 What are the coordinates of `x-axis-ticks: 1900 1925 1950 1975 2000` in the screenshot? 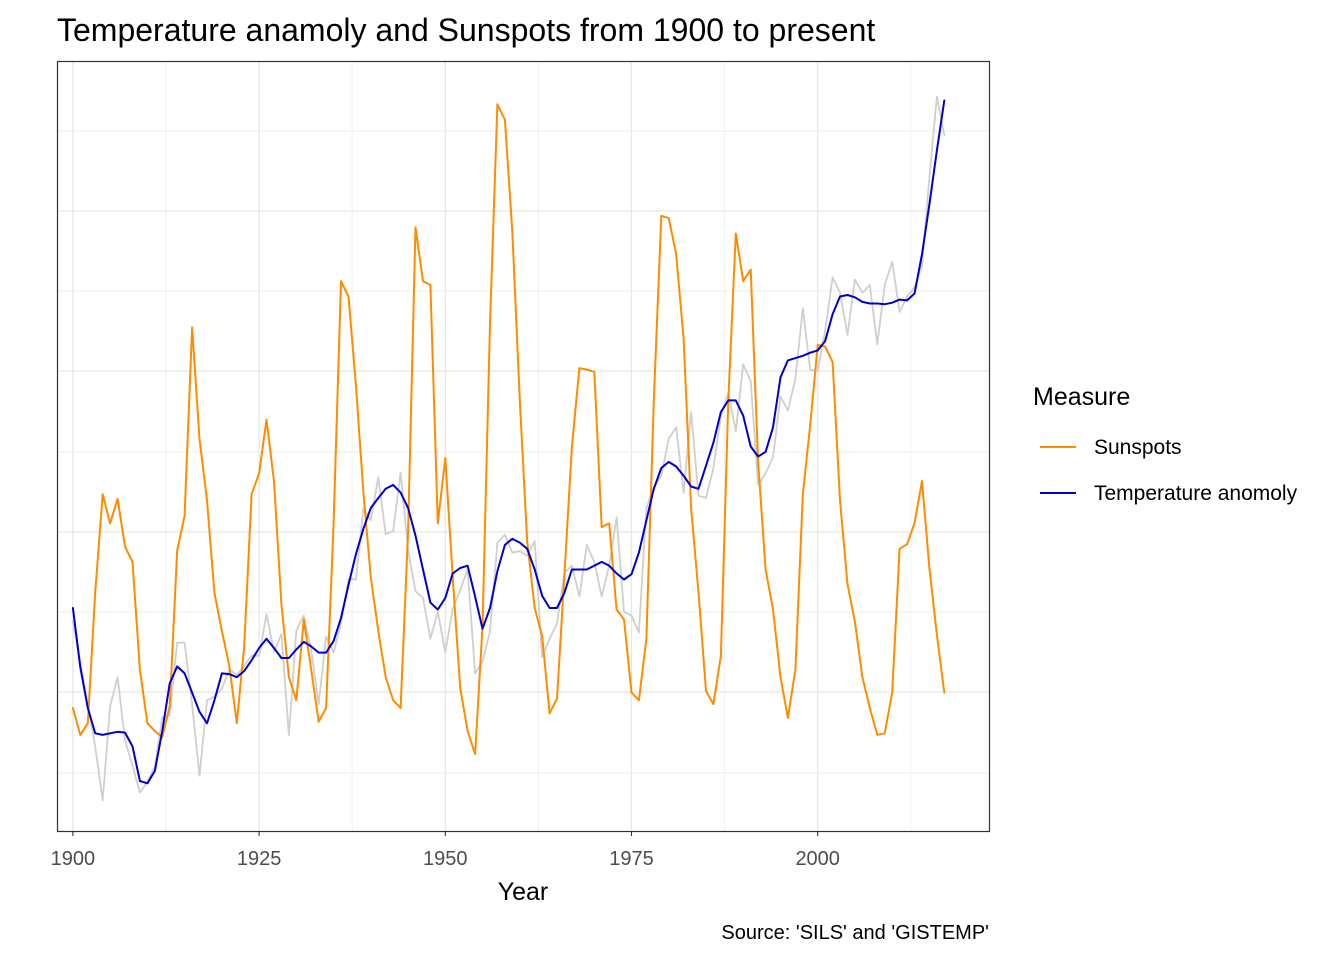 It's located at (445, 850).